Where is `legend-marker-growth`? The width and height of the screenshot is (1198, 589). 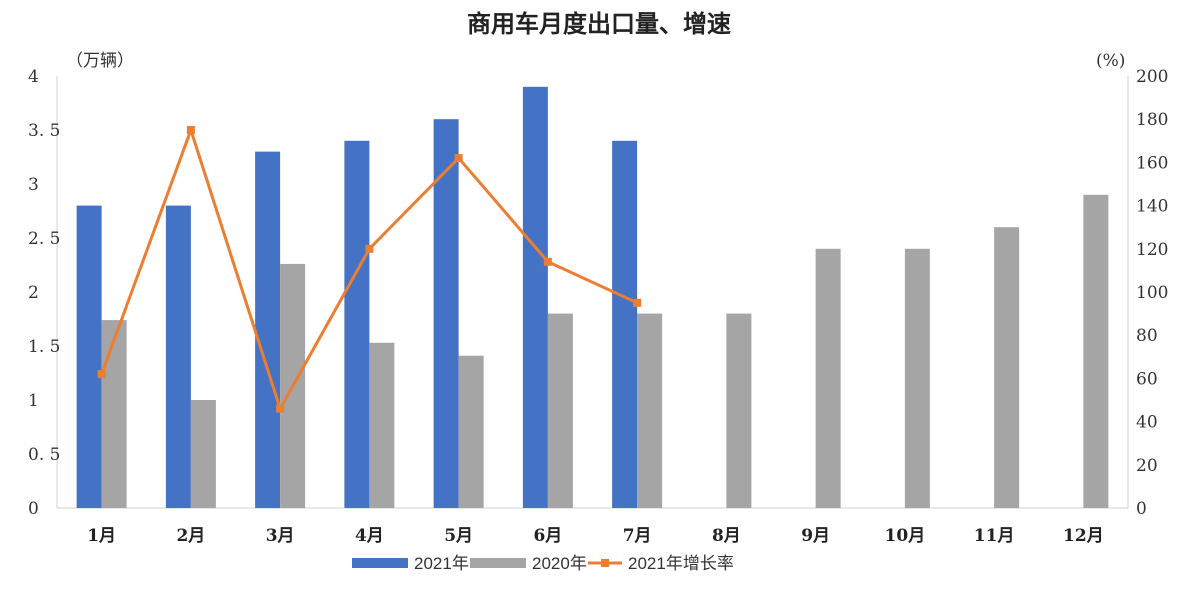
legend-marker-growth is located at coordinates (605, 563).